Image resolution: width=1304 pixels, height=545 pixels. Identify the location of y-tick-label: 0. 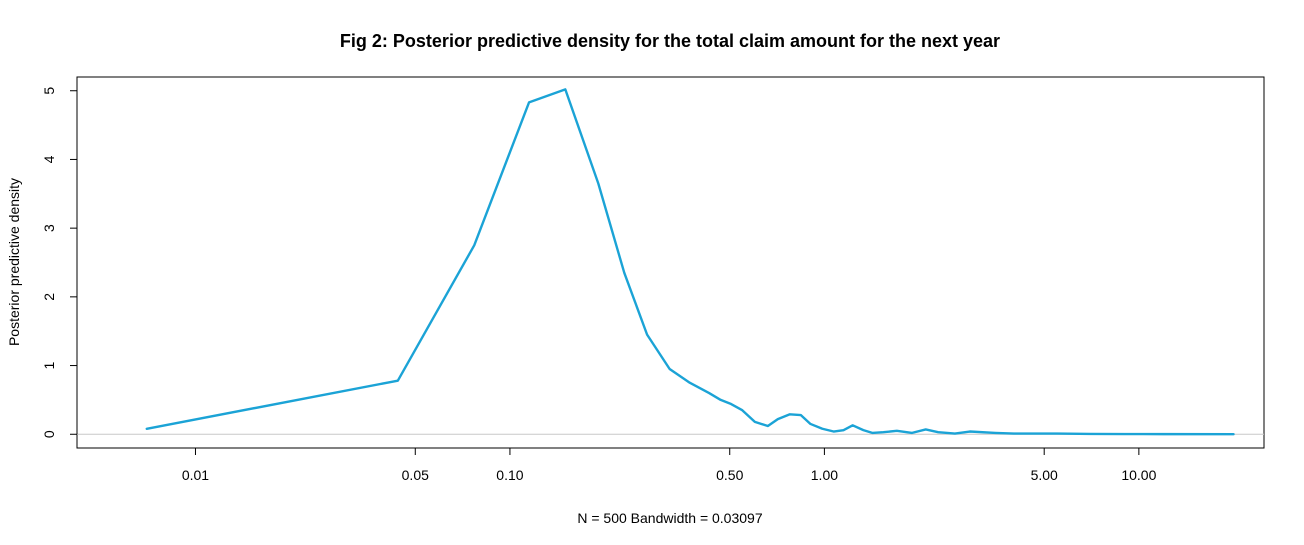
(49, 434).